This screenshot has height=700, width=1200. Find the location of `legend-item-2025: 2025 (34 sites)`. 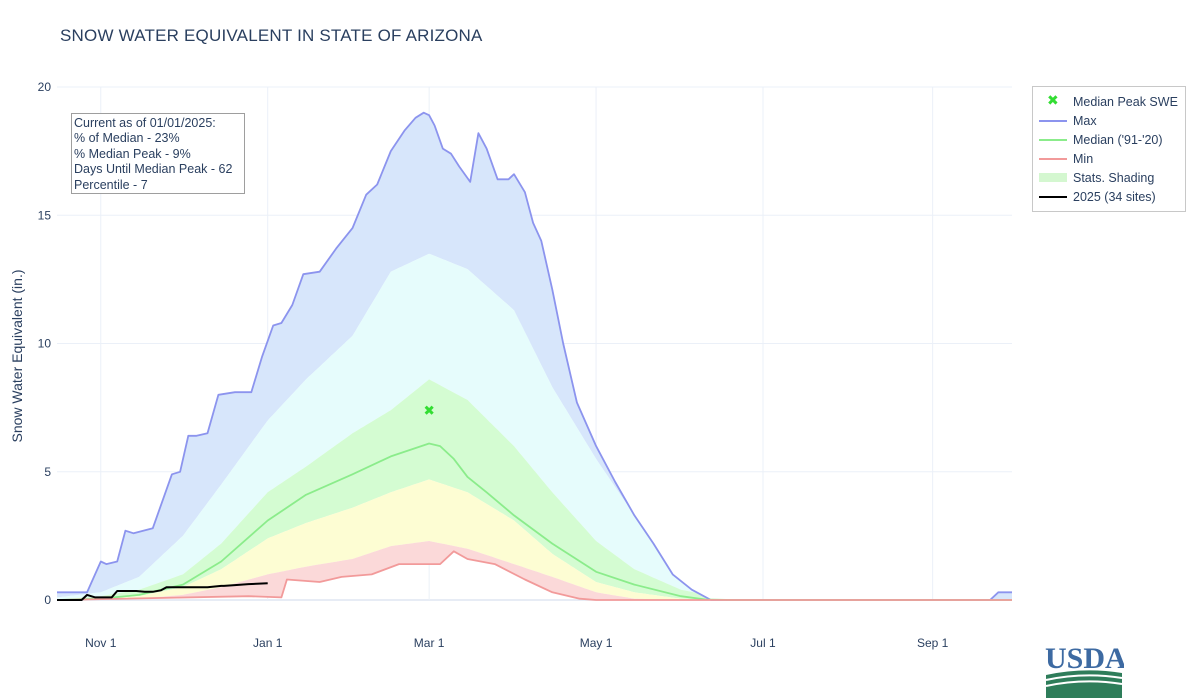

legend-item-2025: 2025 (34 sites) is located at coordinates (1109, 196).